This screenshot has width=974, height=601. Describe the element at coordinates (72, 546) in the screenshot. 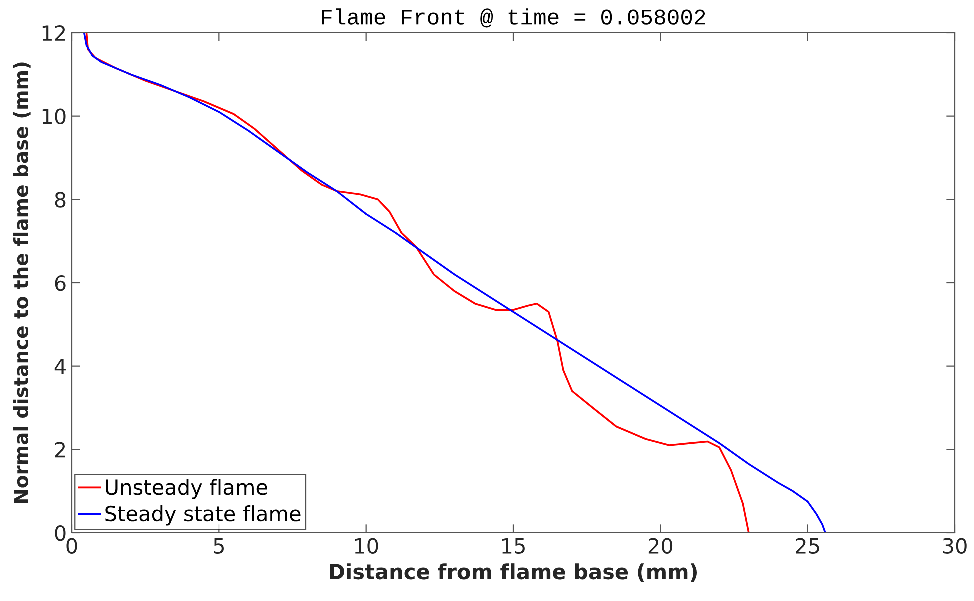

I see `x-tick-label: 0` at that location.